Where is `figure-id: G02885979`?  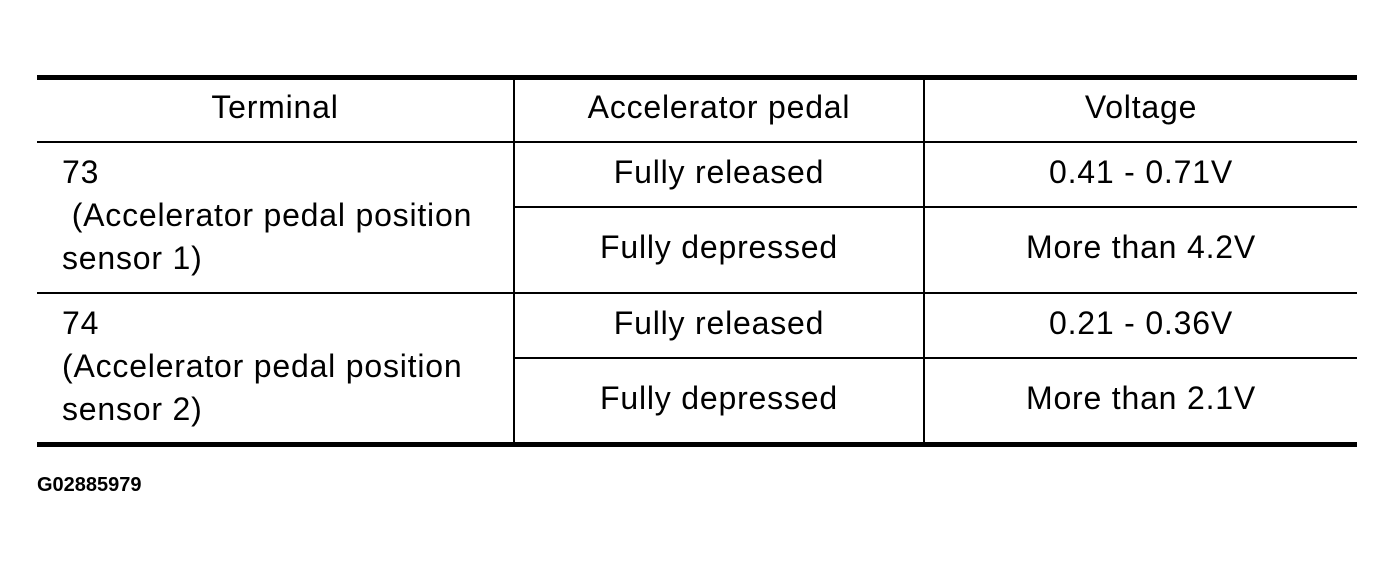
figure-id: G02885979 is located at coordinates (89, 485).